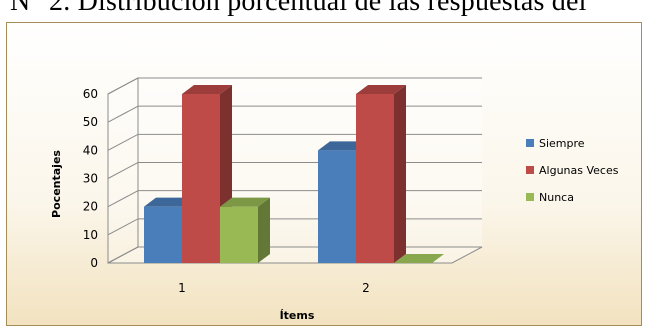 This screenshot has height=330, width=648. Describe the element at coordinates (90, 150) in the screenshot. I see `y-tick-label: 40` at that location.